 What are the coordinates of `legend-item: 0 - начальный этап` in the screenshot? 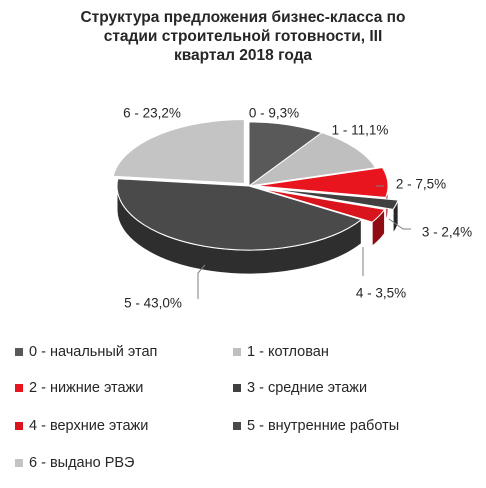 It's located at (86, 352).